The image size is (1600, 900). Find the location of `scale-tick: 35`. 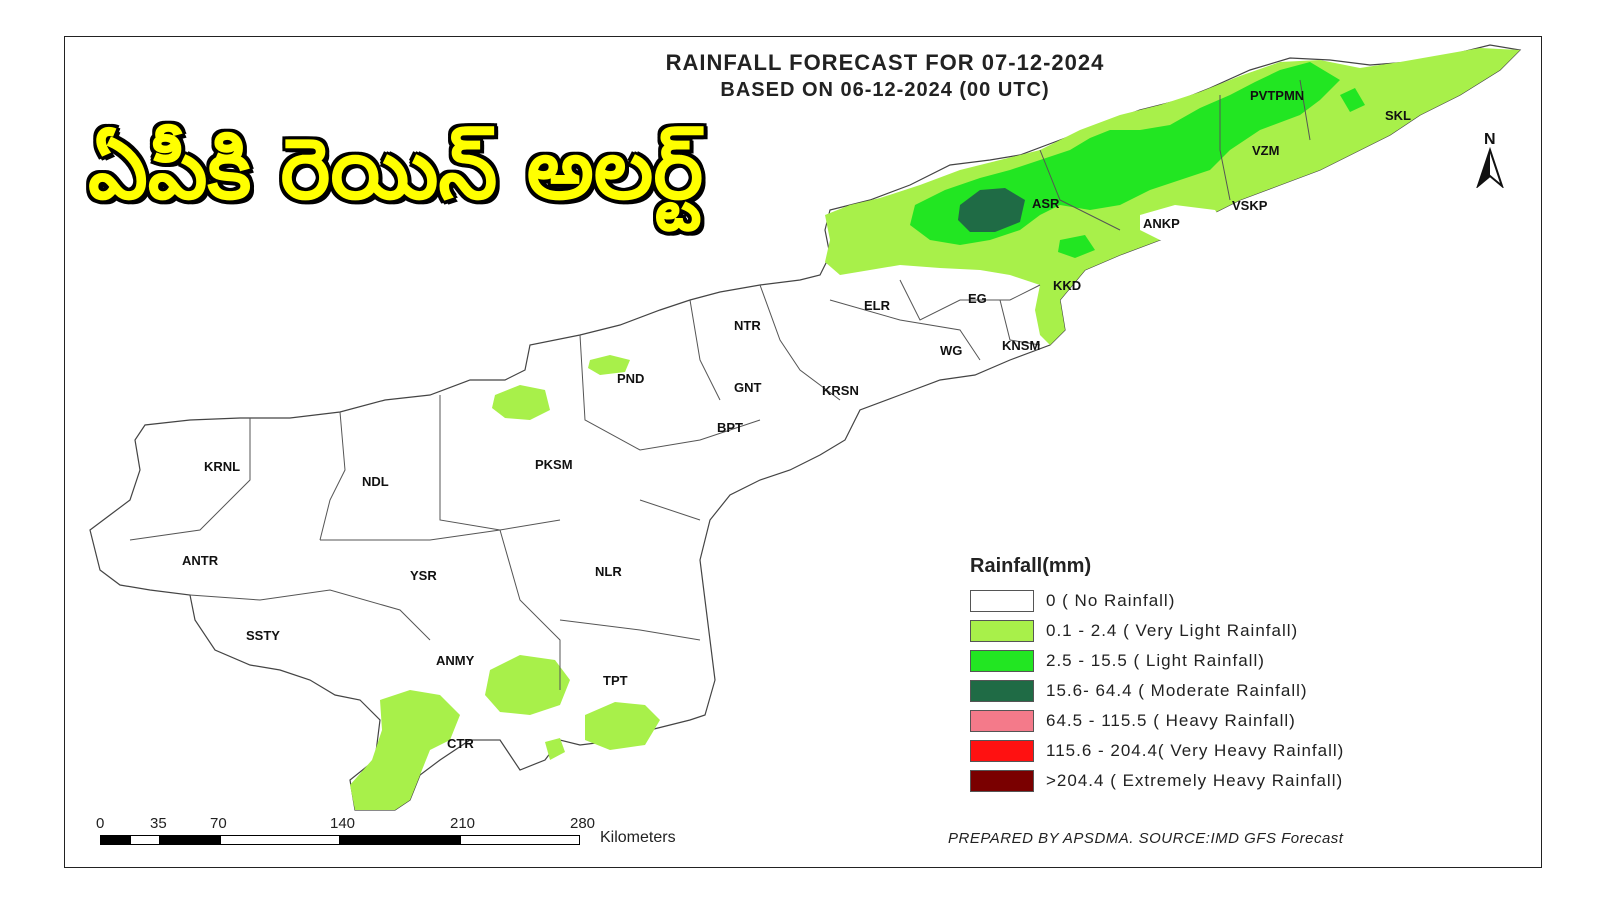

scale-tick: 35 is located at coordinates (158, 823).